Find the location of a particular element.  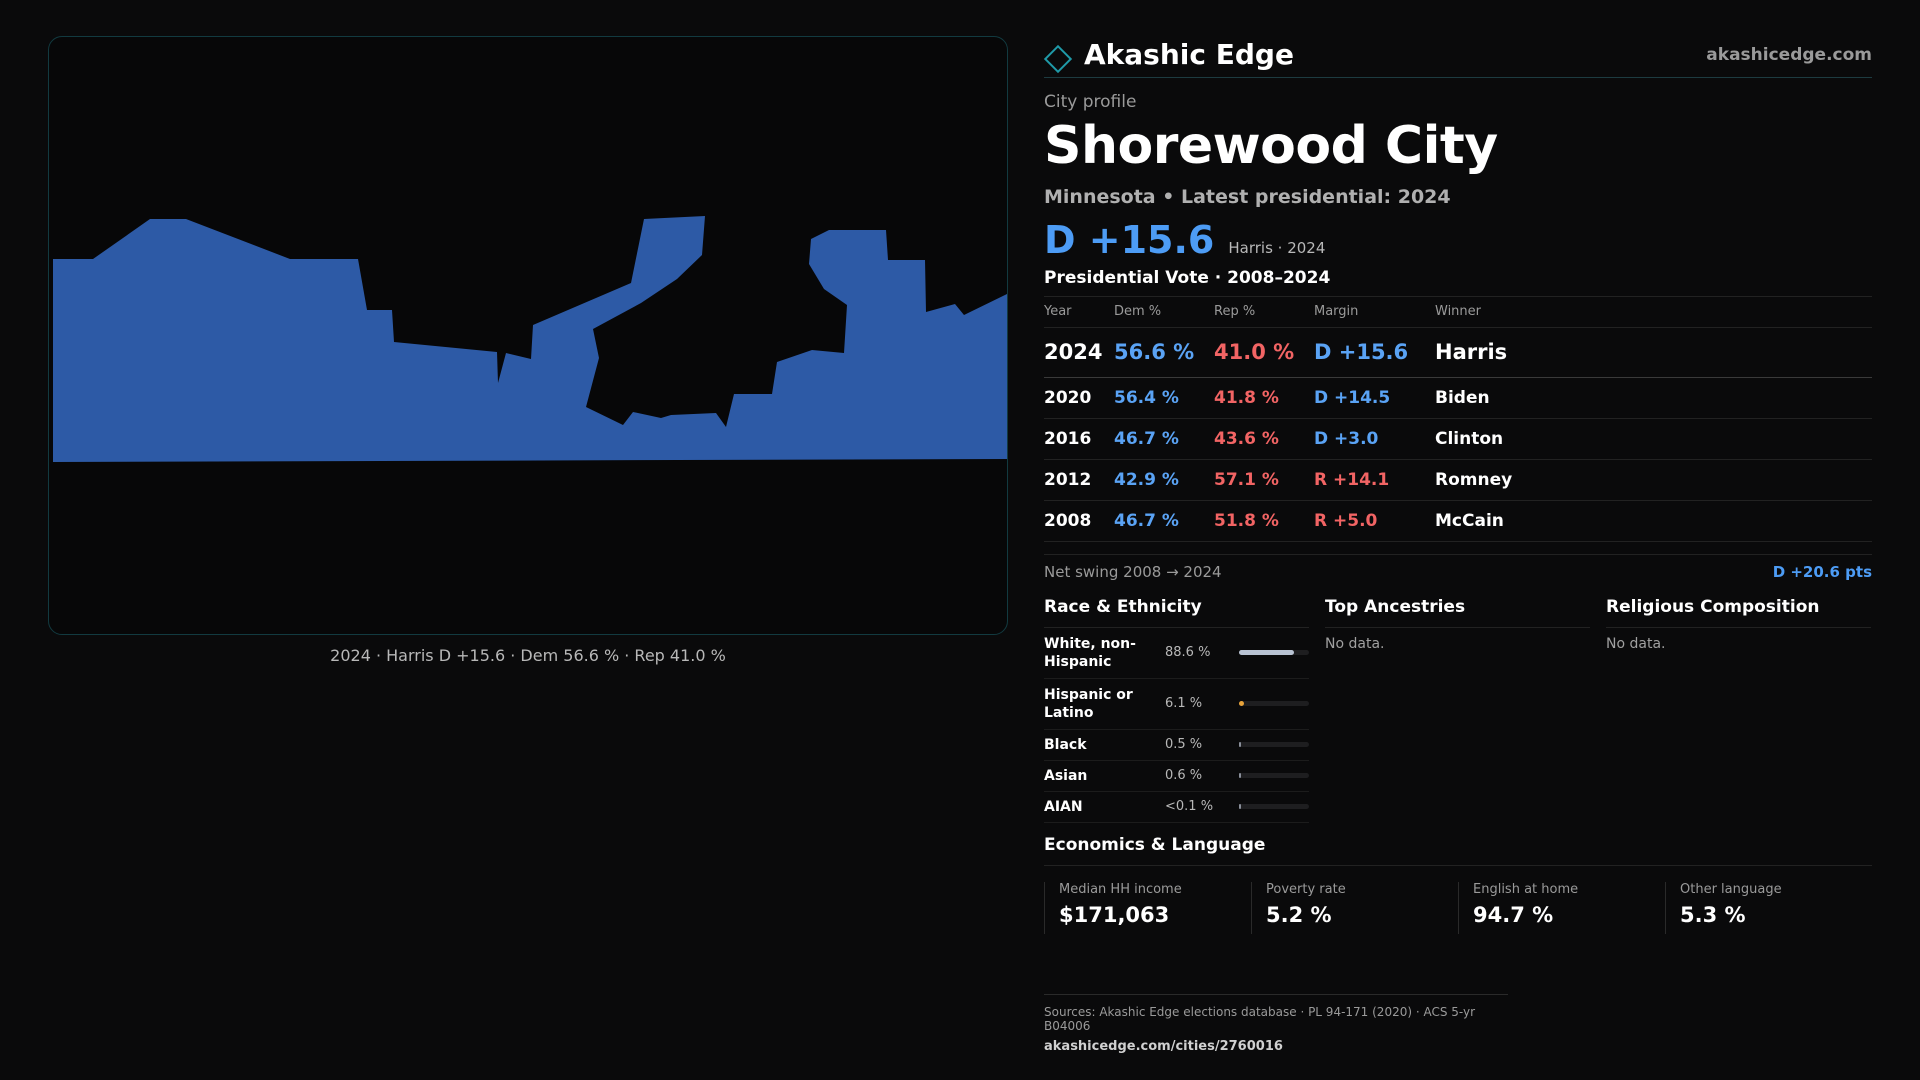

stat-label: Median HH income is located at coordinates (1120, 889).